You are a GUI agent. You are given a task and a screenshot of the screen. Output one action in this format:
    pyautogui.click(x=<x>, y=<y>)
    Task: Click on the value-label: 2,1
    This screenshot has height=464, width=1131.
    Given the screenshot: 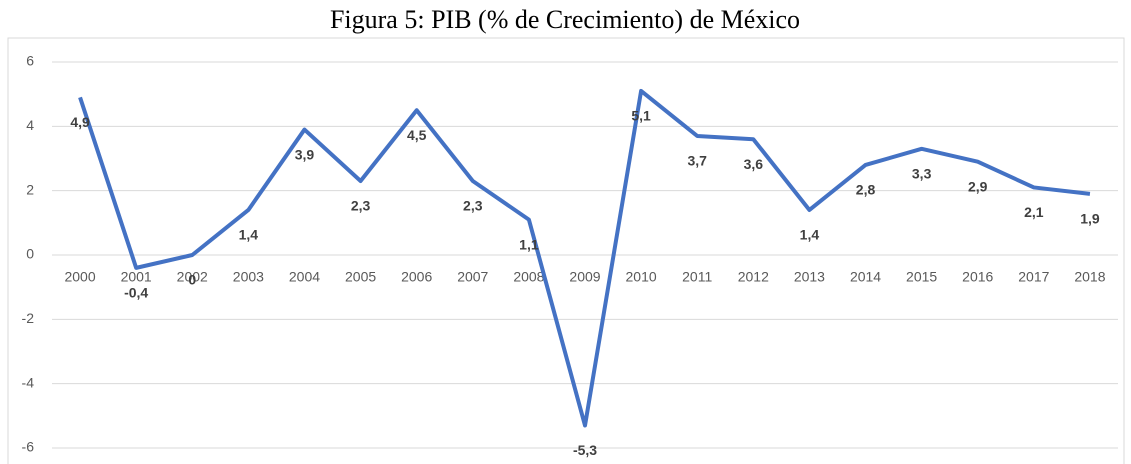 What is the action you would take?
    pyautogui.click(x=1034, y=212)
    